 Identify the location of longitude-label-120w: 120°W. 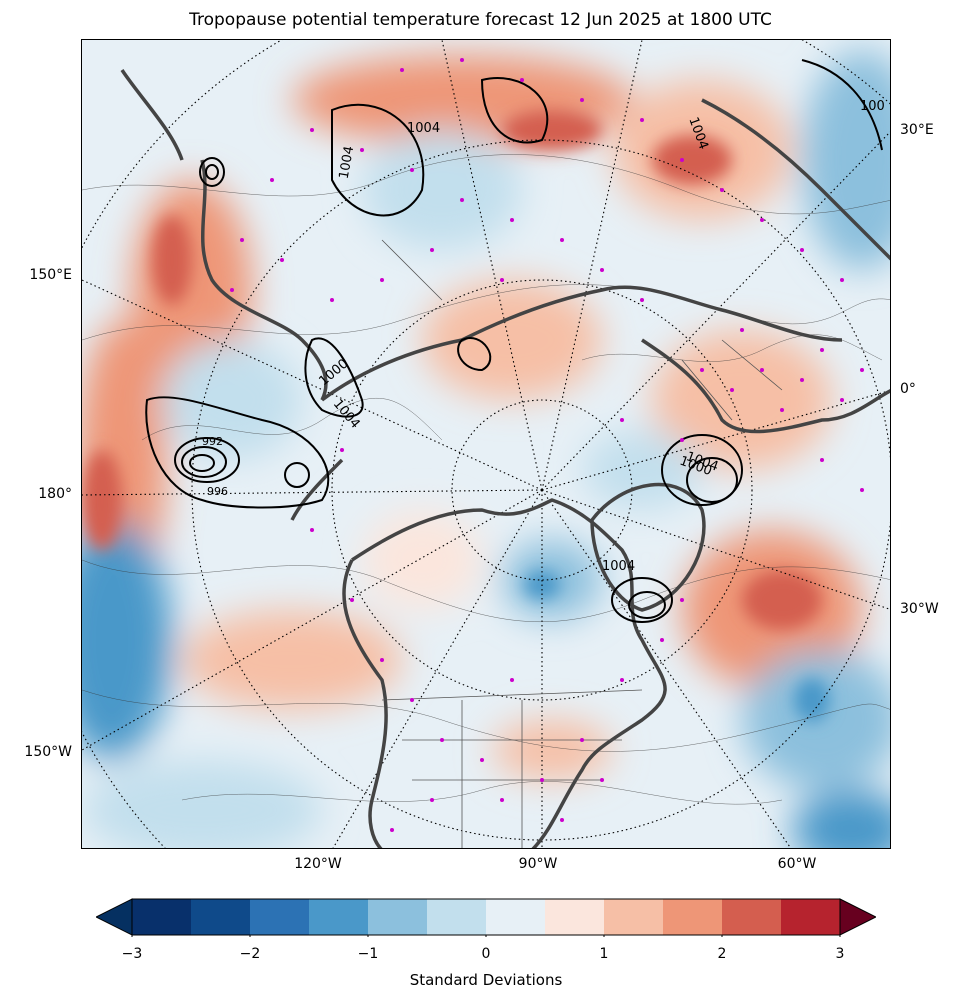
(318, 864).